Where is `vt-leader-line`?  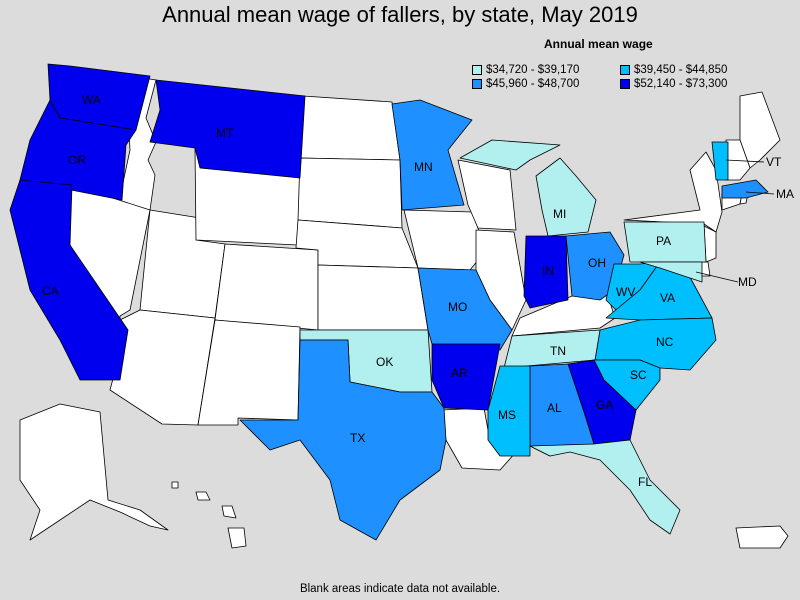 vt-leader-line is located at coordinates (745, 161).